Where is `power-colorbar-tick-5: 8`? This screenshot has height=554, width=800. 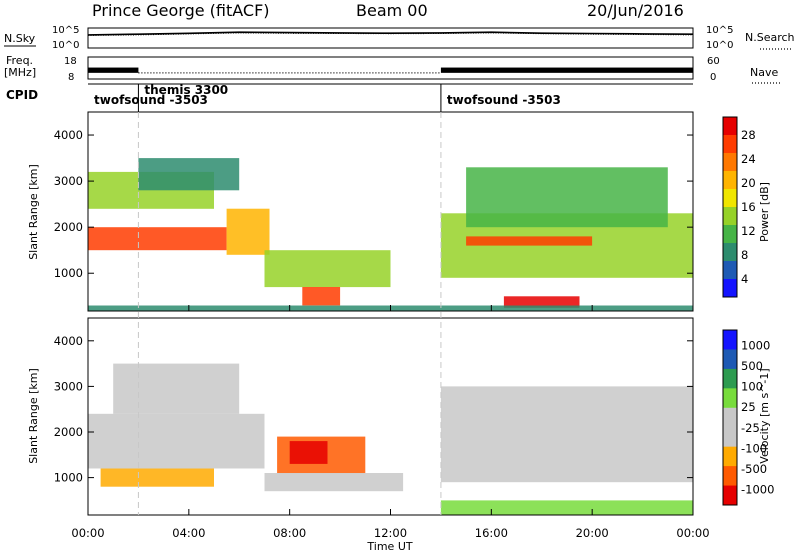
power-colorbar-tick-5: 8 is located at coordinates (744, 255).